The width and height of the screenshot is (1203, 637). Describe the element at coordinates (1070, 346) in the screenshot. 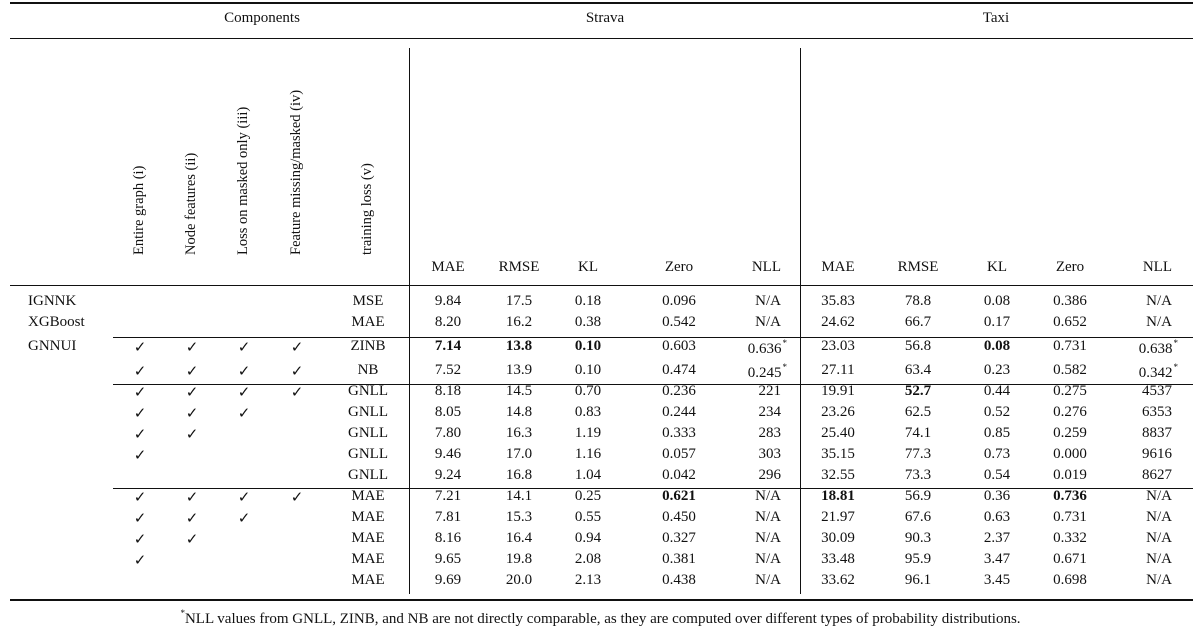

I see `taxi-cell: 0.731` at that location.